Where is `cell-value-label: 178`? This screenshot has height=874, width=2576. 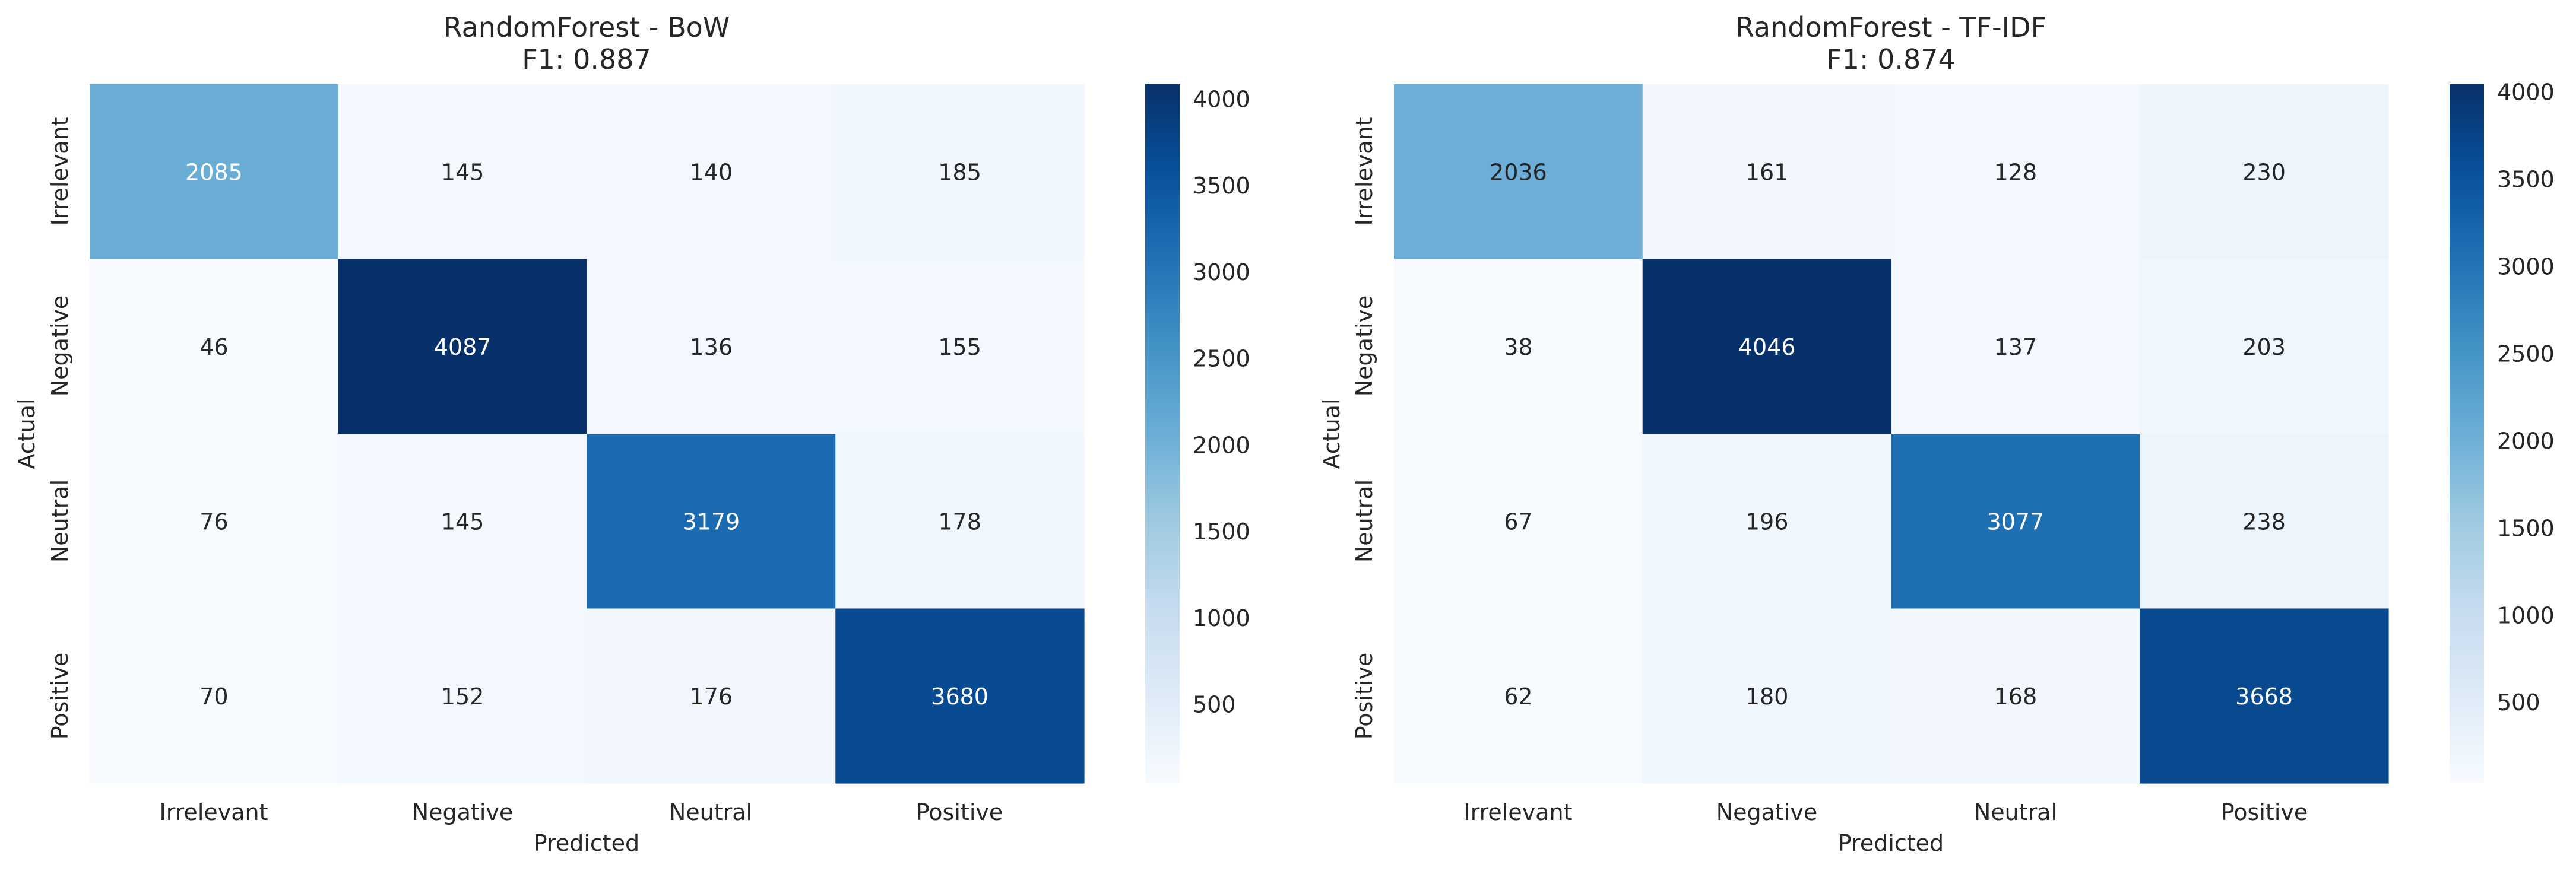
cell-value-label: 178 is located at coordinates (960, 521).